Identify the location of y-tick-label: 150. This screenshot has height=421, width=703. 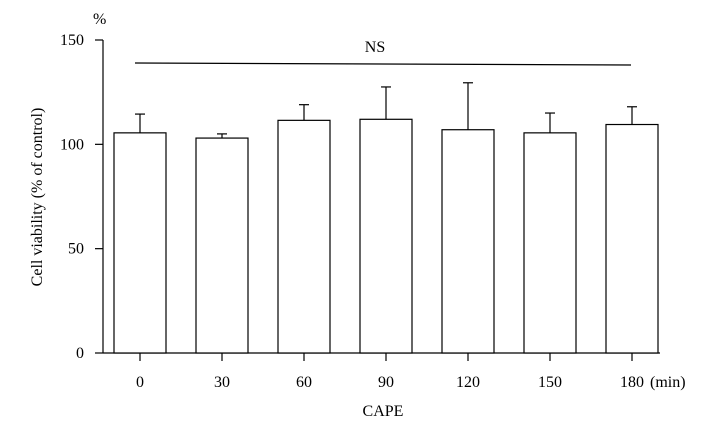
(72, 40).